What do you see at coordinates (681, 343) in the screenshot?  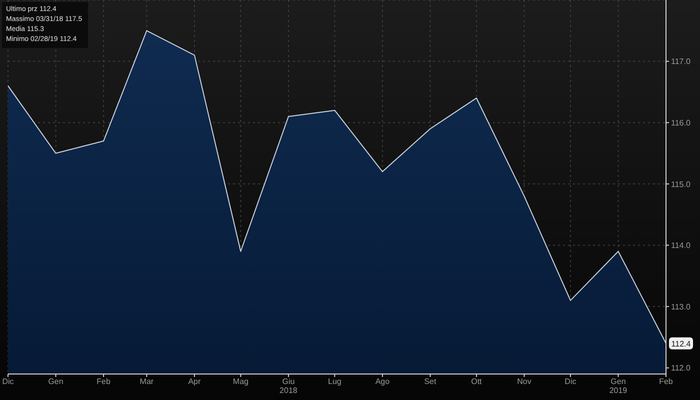 I see `annotation: 112.4` at bounding box center [681, 343].